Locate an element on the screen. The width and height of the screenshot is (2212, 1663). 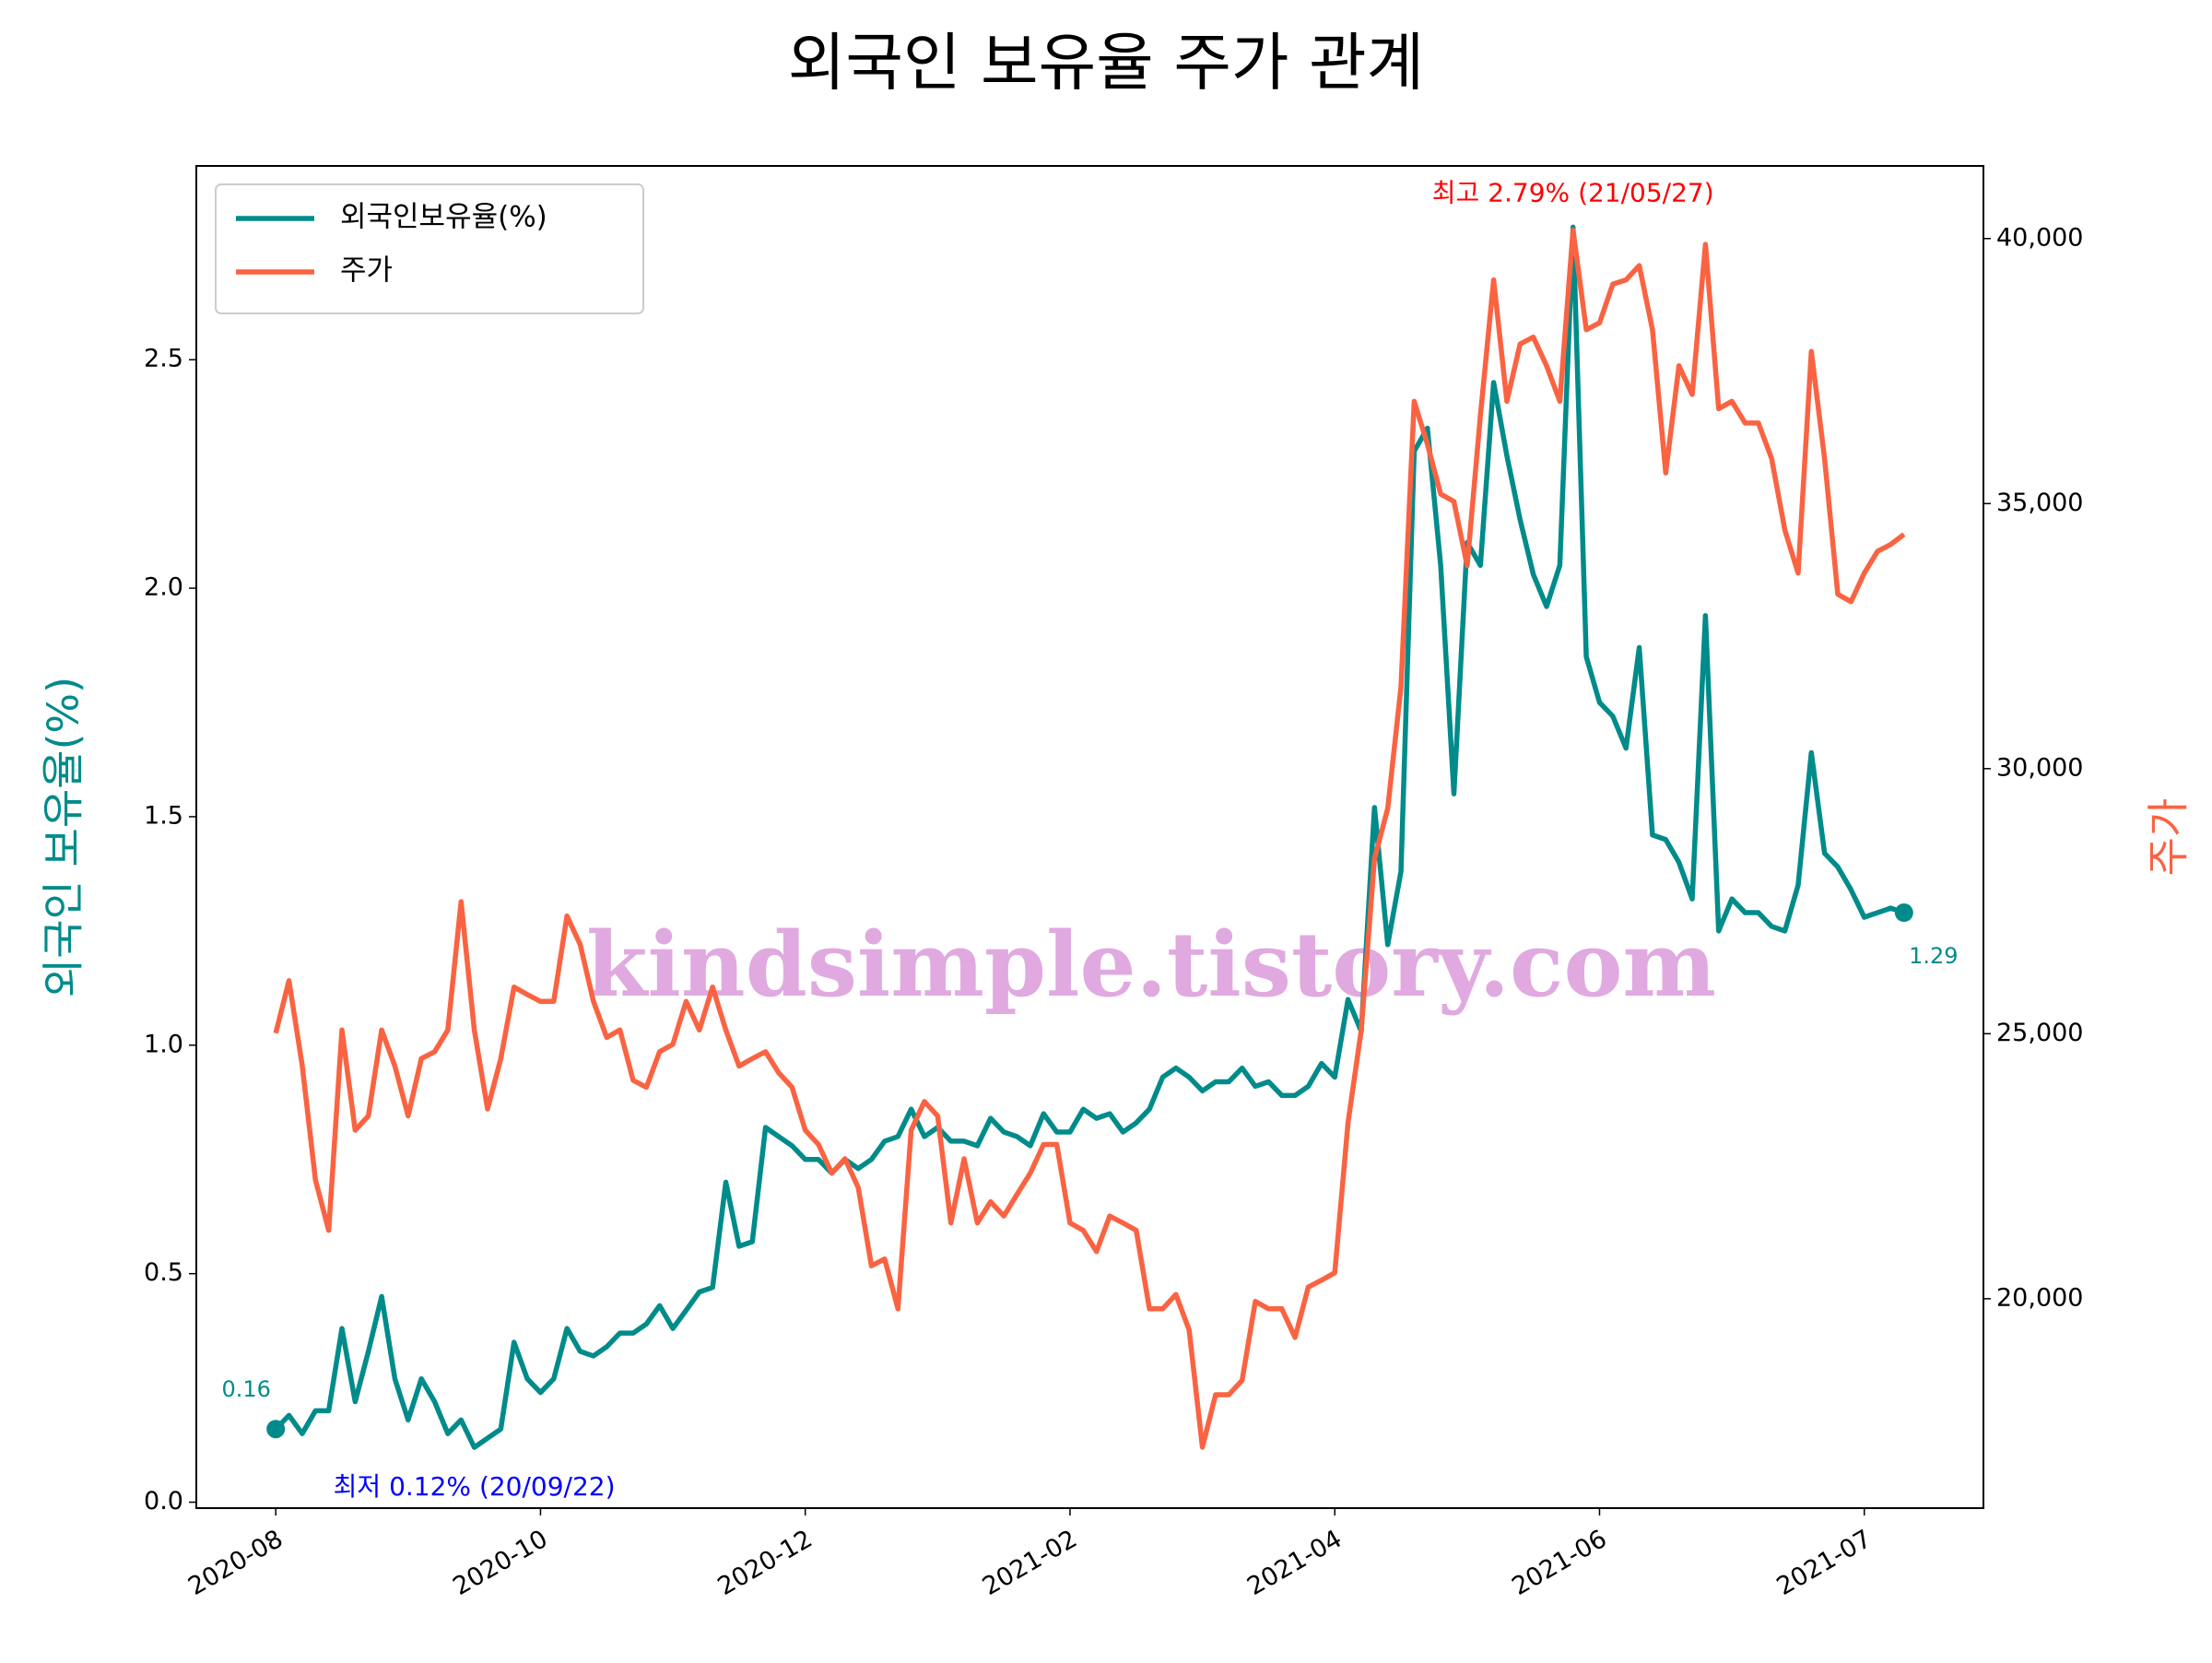
legend-label: 주가 is located at coordinates (366, 271).